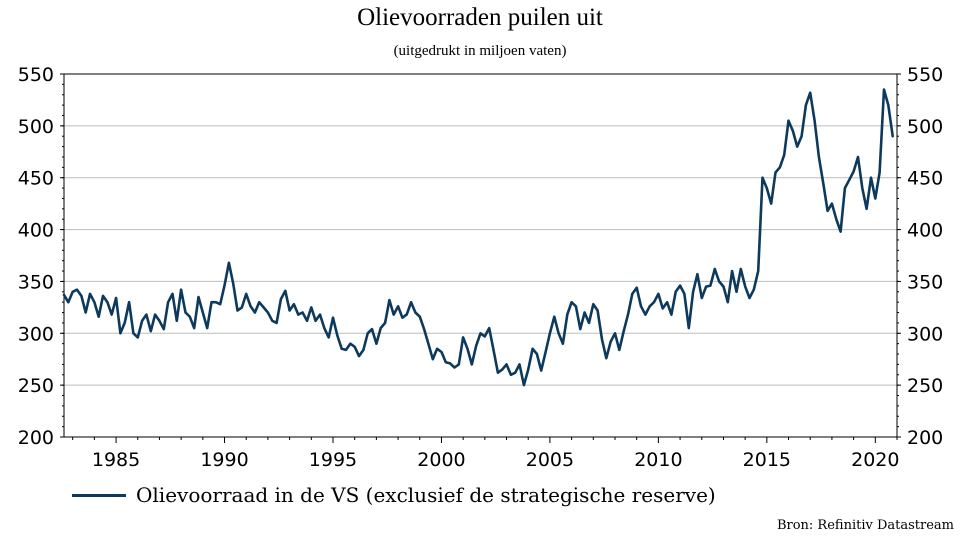 The width and height of the screenshot is (960, 540). Describe the element at coordinates (36, 127) in the screenshot. I see `y-tick-label-left: 500` at that location.